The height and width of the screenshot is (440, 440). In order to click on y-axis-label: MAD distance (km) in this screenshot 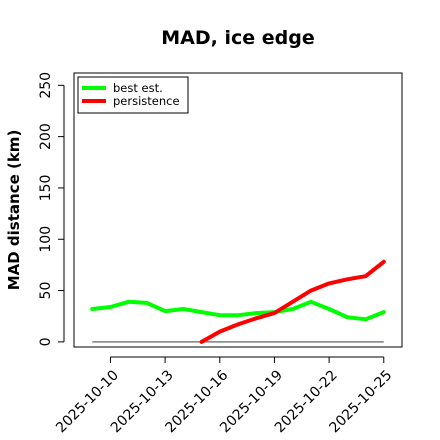, I will do `click(14, 210)`.